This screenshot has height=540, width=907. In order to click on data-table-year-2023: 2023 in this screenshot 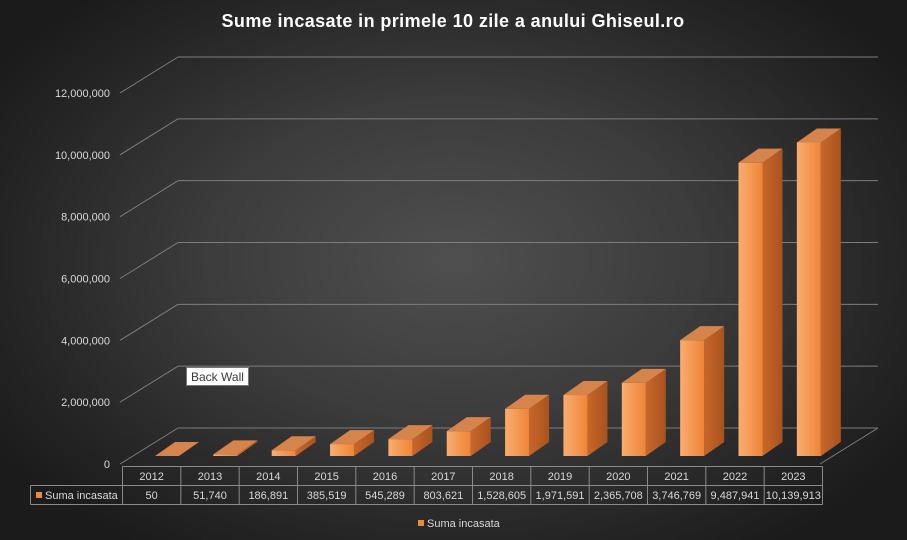, I will do `click(793, 477)`.